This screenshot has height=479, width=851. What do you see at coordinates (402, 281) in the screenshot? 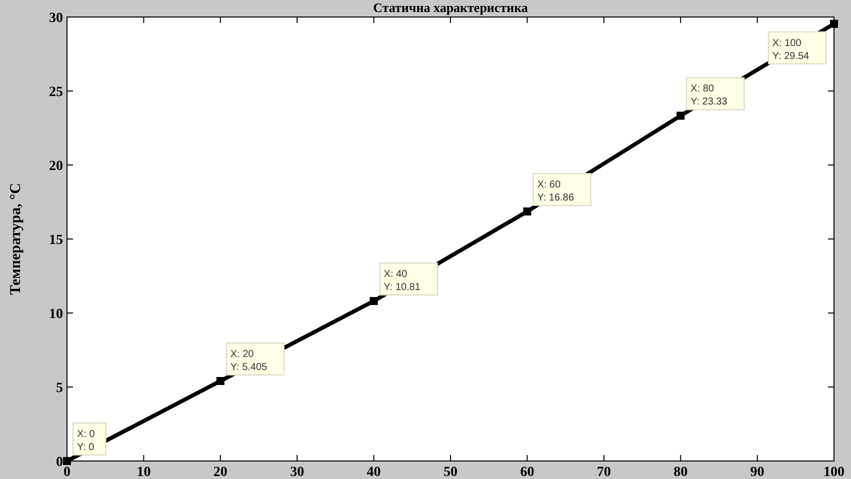
I see `annotation: X: 40 Y: 10.81` at bounding box center [402, 281].